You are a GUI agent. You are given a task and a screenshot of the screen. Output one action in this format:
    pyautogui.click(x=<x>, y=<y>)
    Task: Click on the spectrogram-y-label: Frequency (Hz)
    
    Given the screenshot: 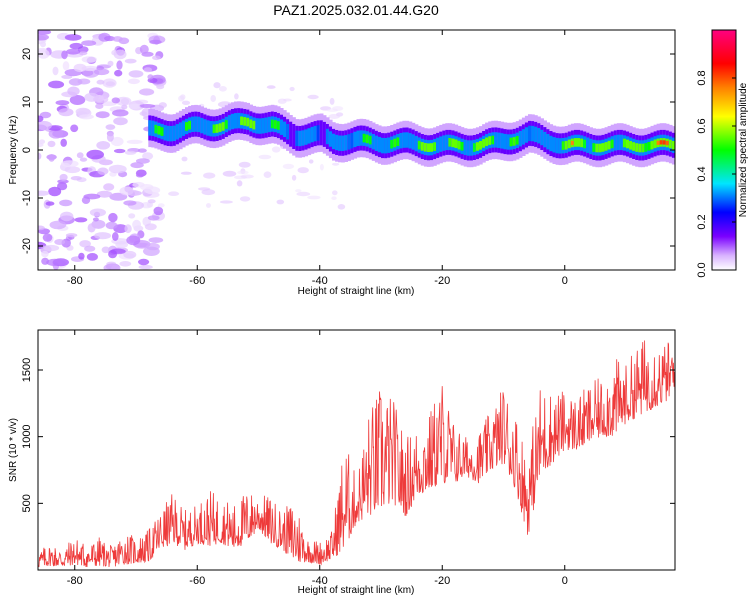 What is the action you would take?
    pyautogui.click(x=13, y=150)
    